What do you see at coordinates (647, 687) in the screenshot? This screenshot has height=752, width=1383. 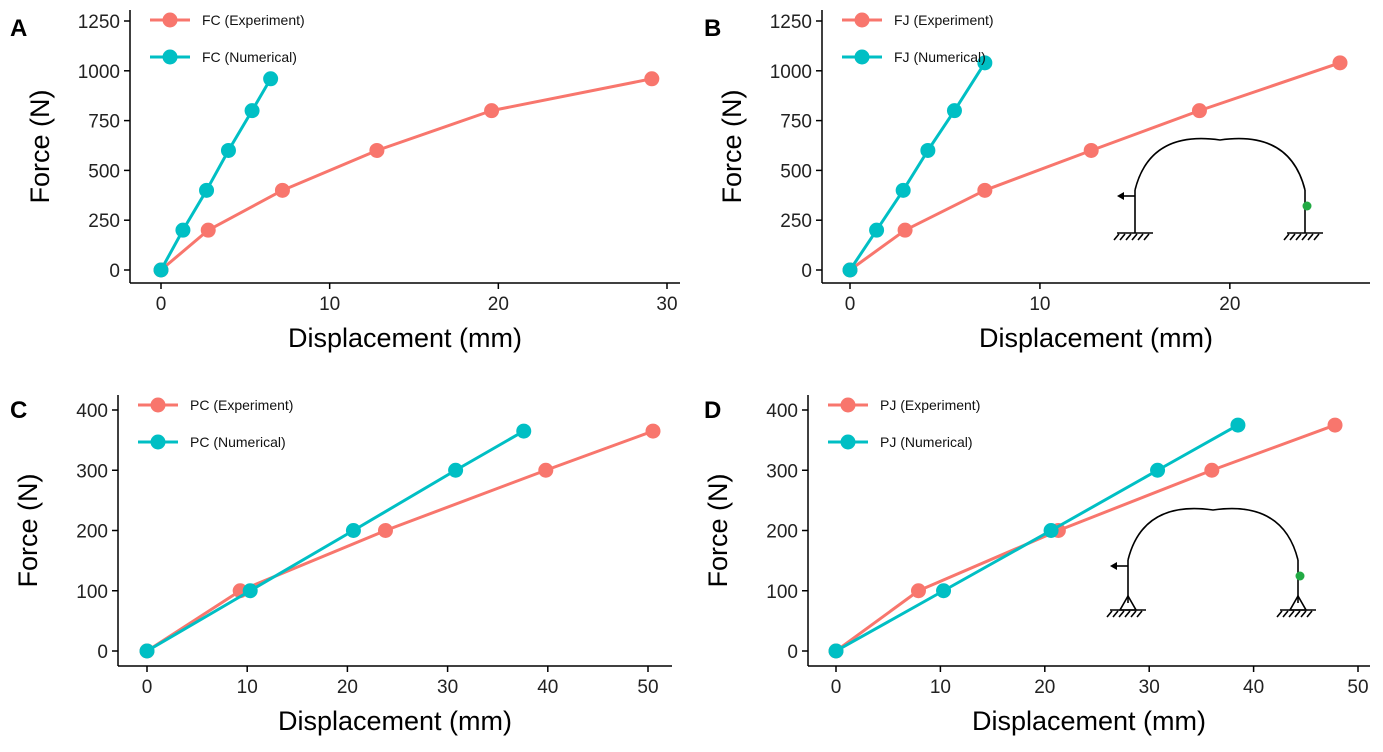 I see `x-tick-label: 50` at bounding box center [647, 687].